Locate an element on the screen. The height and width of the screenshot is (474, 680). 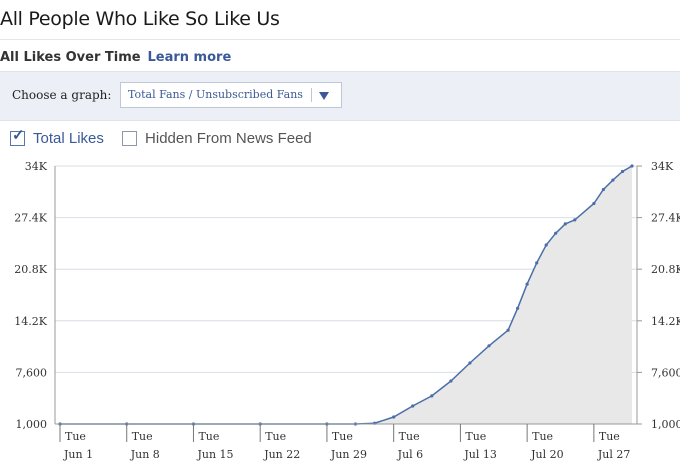
y-tick-label-right: 34K is located at coordinates (662, 166).